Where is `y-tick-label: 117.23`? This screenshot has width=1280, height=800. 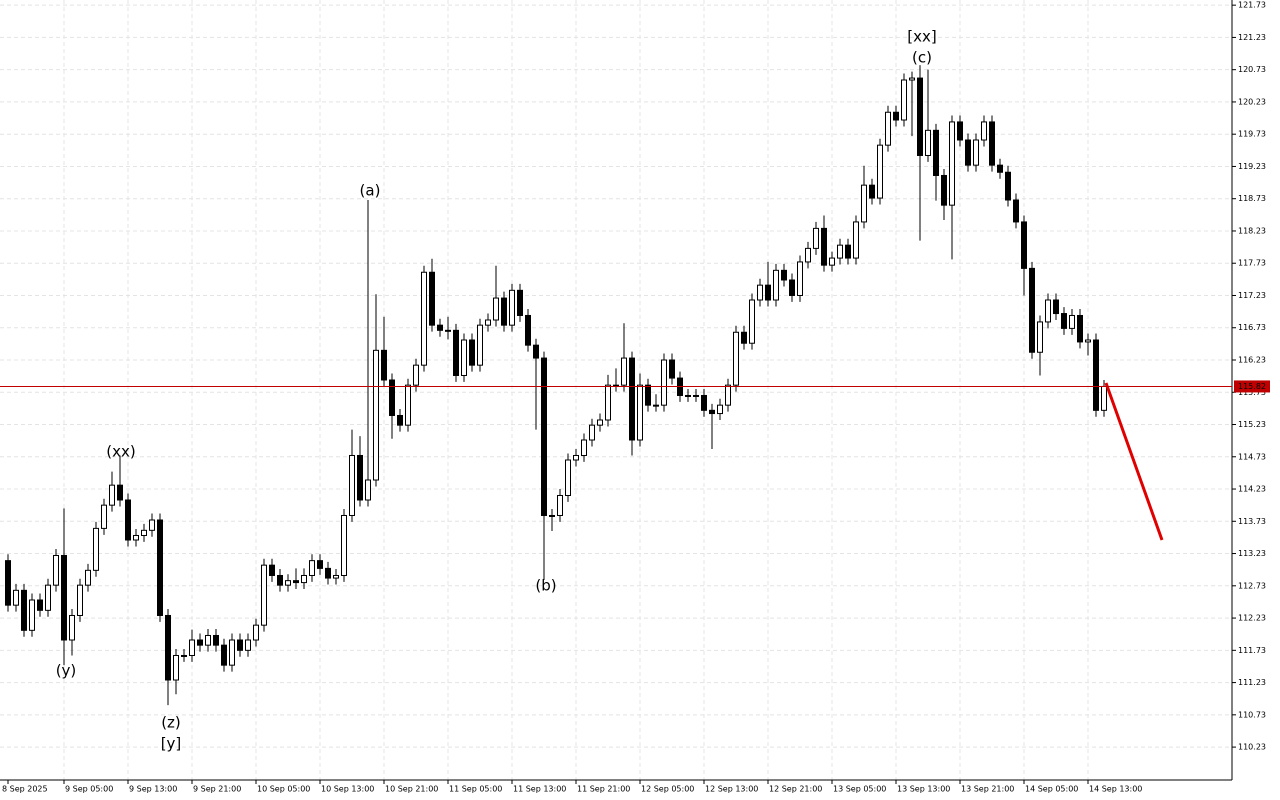 y-tick-label: 117.23 is located at coordinates (1252, 295).